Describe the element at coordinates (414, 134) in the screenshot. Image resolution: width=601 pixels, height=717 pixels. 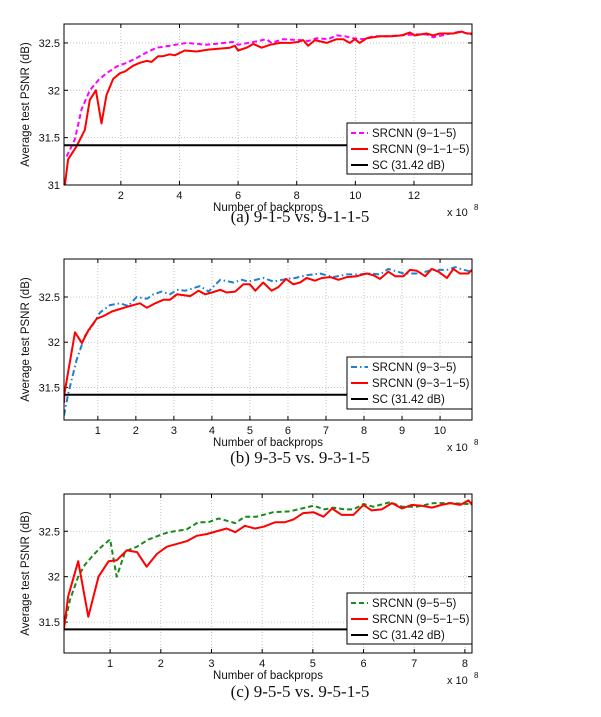
I see `legend-label: SRCNN (9−1−5)` at that location.